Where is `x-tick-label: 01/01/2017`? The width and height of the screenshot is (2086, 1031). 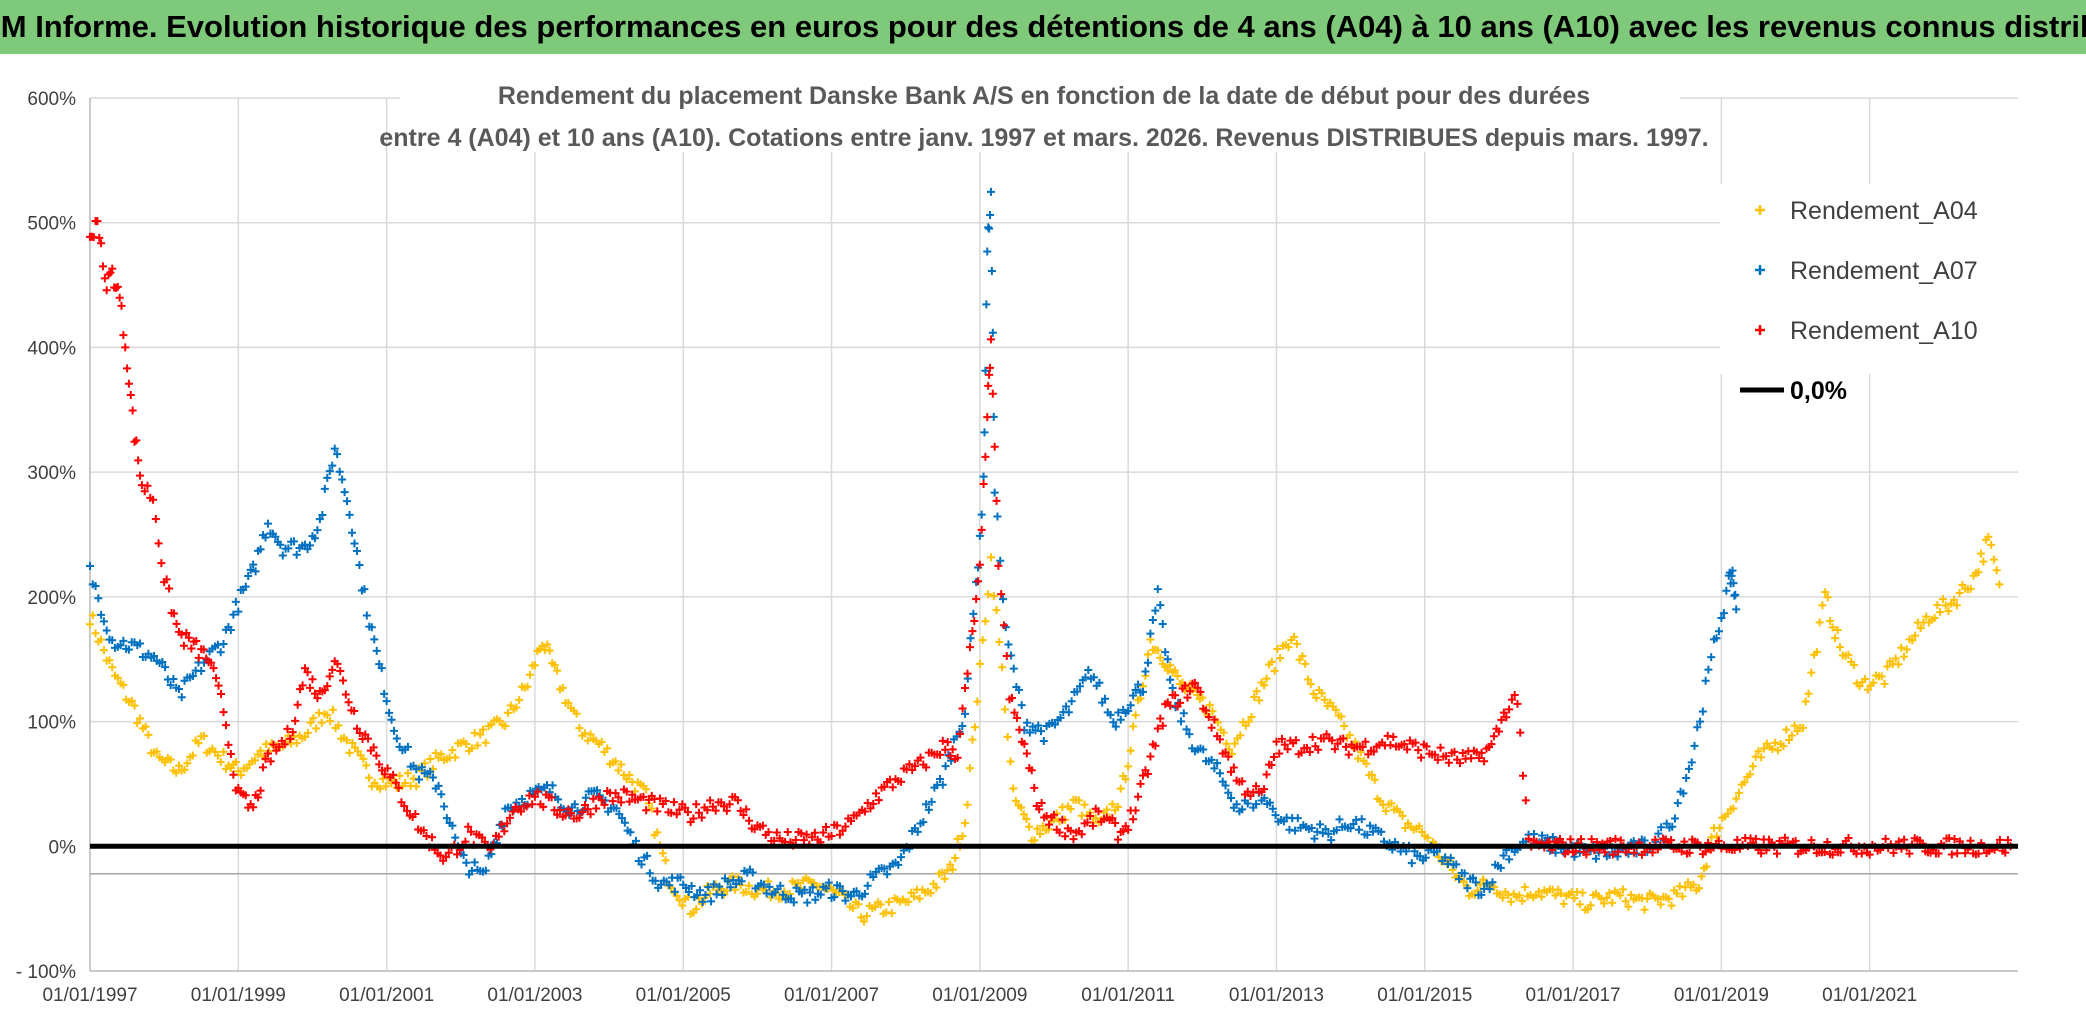
x-tick-label: 01/01/2017 is located at coordinates (1573, 995).